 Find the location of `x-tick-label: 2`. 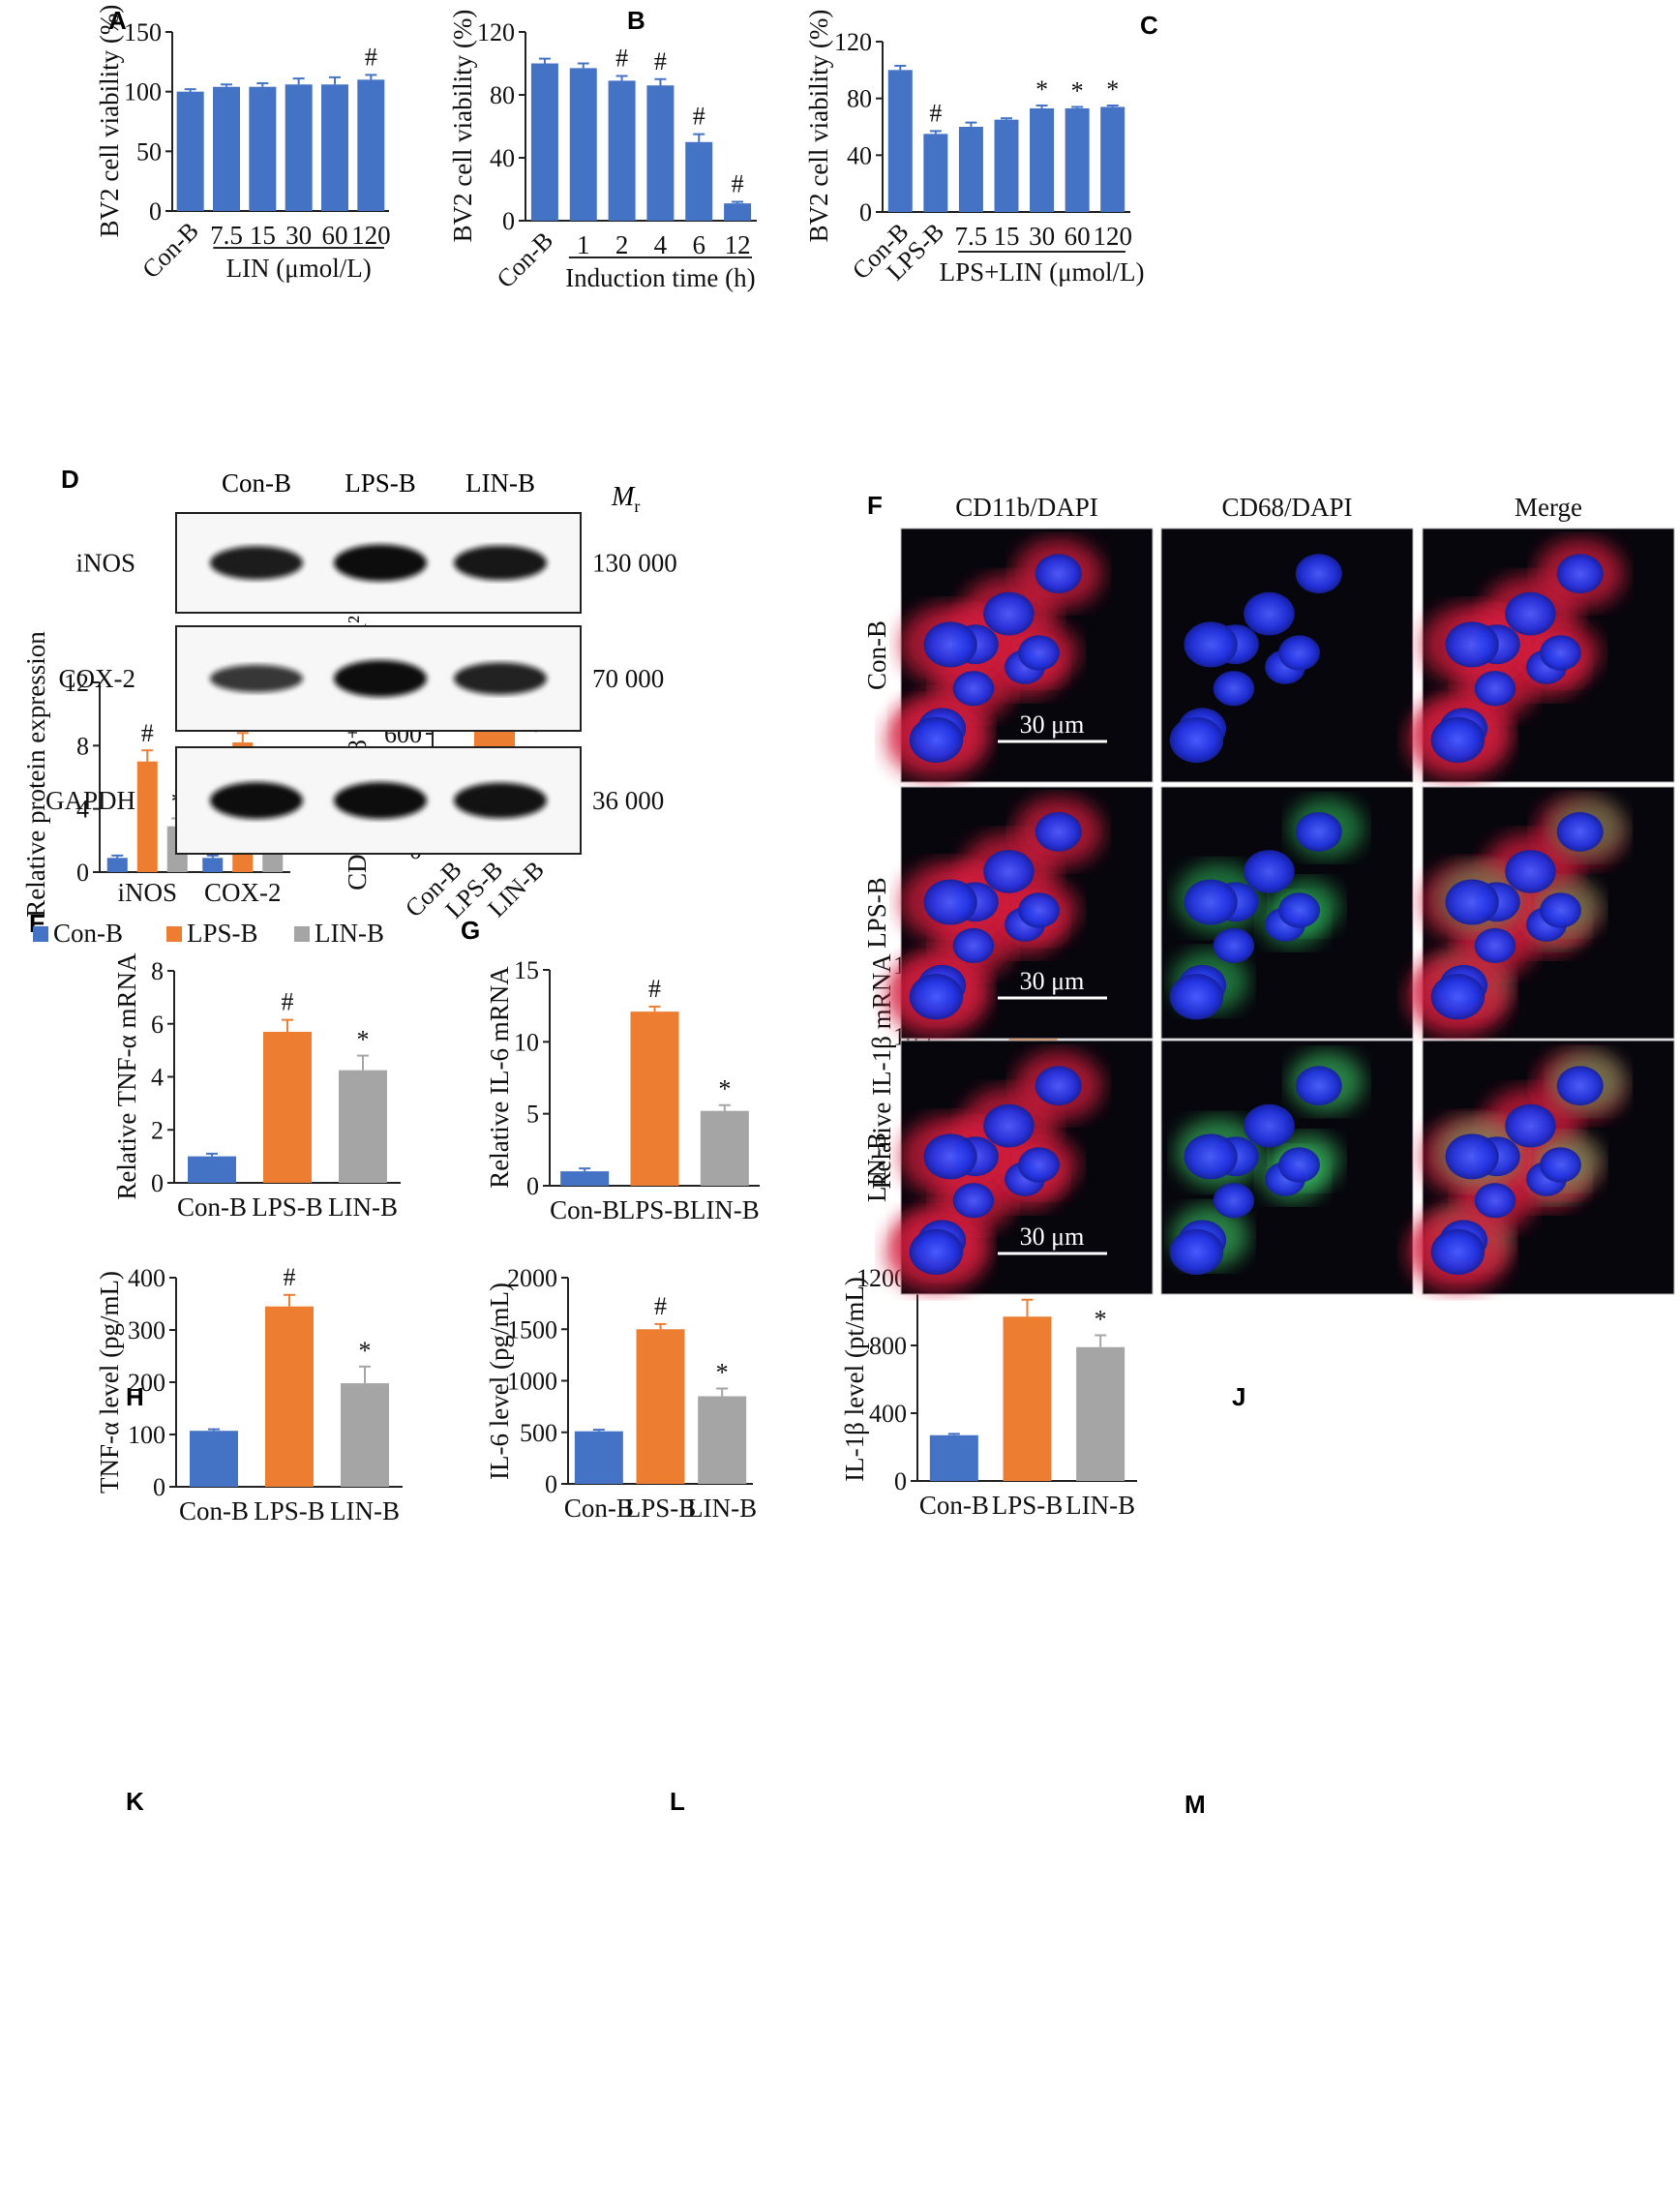

x-tick-label: 2 is located at coordinates (622, 244).